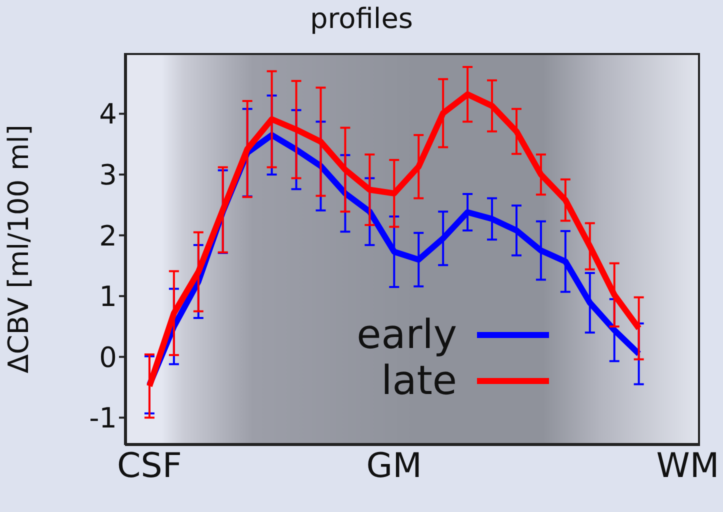 The image size is (723, 512). Describe the element at coordinates (108, 235) in the screenshot. I see `y-tick-label: 2` at that location.